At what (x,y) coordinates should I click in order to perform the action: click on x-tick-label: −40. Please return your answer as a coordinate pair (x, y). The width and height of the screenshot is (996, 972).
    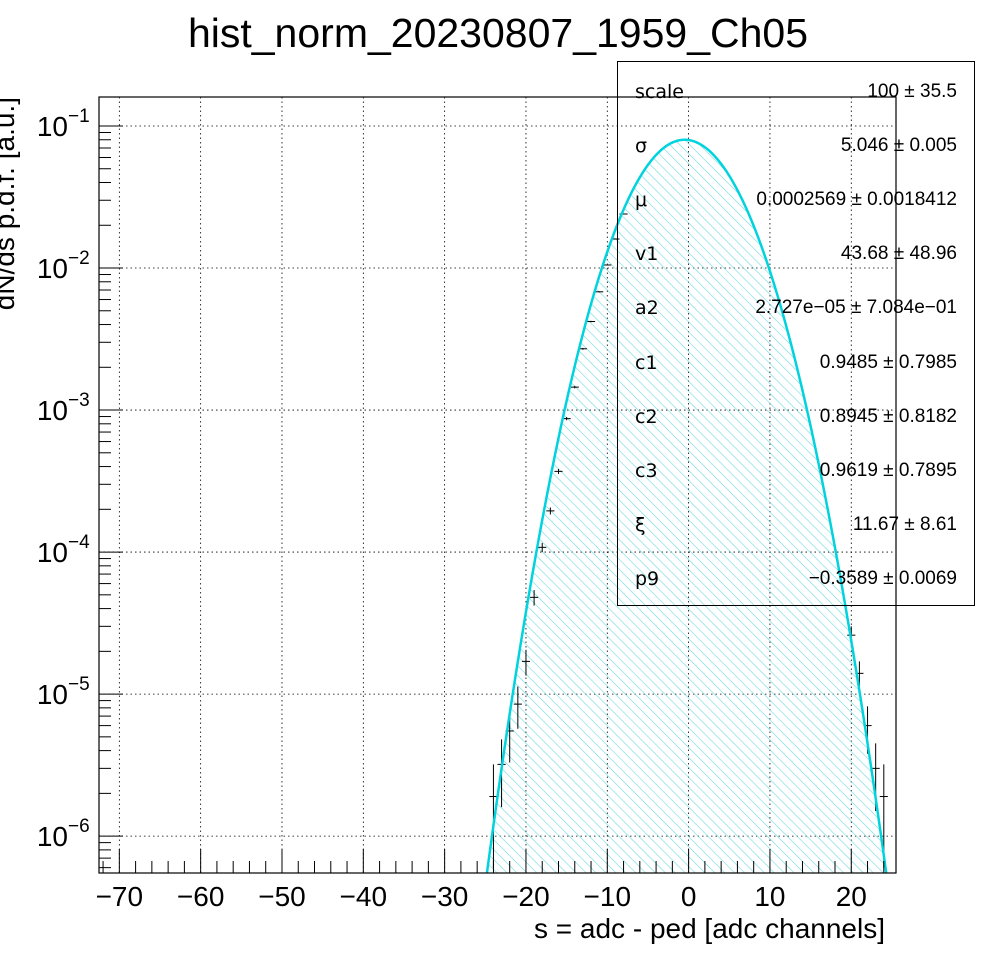
    Looking at the image, I should click on (364, 896).